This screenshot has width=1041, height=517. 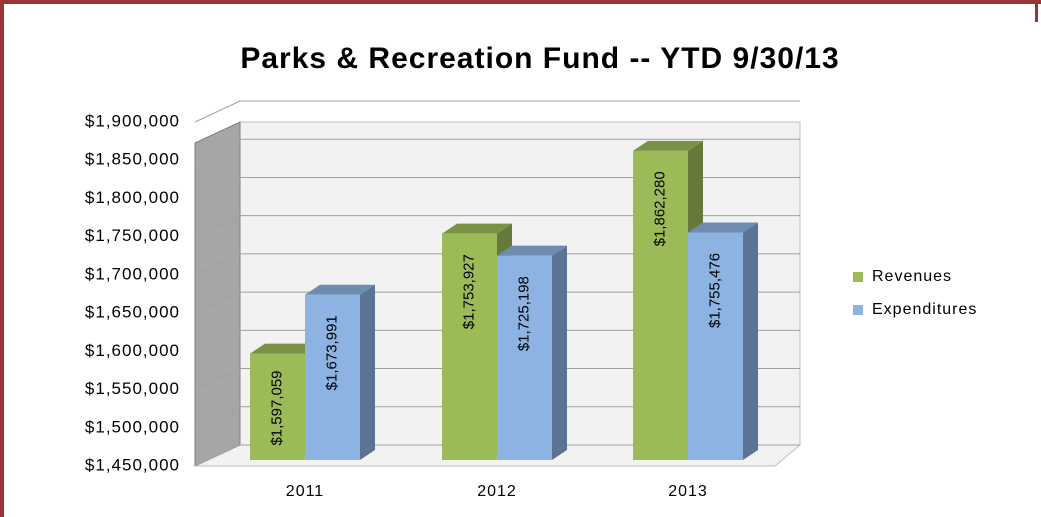 What do you see at coordinates (132, 235) in the screenshot?
I see `y-tick-label: $1,750,000` at bounding box center [132, 235].